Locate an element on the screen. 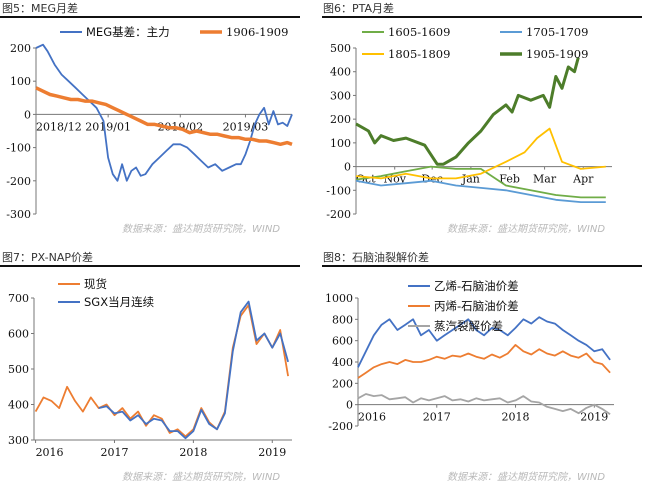 This screenshot has height=485, width=645. panel4-title: 图8：石脑油裂解价差 is located at coordinates (376, 257).